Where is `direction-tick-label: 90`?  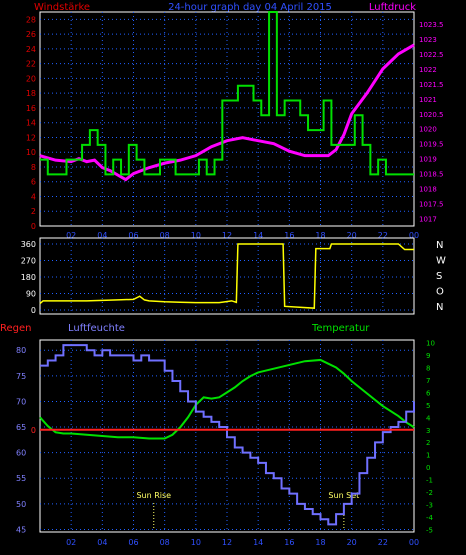 direction-tick-label: 90 is located at coordinates (31, 294).